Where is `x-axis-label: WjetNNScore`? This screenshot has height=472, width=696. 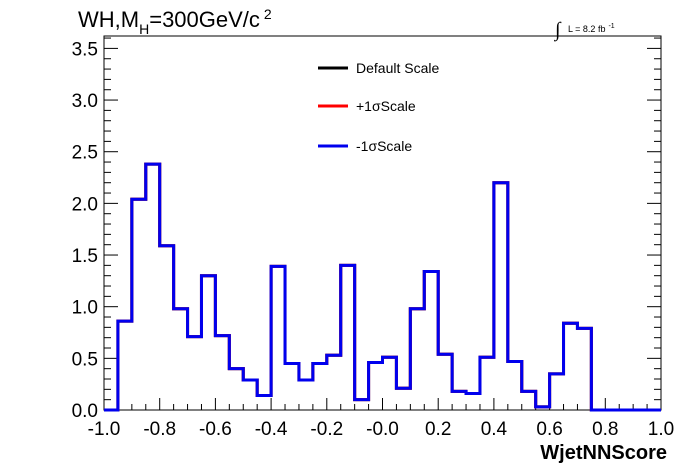
x-axis-label: WjetNNScore is located at coordinates (603, 453).